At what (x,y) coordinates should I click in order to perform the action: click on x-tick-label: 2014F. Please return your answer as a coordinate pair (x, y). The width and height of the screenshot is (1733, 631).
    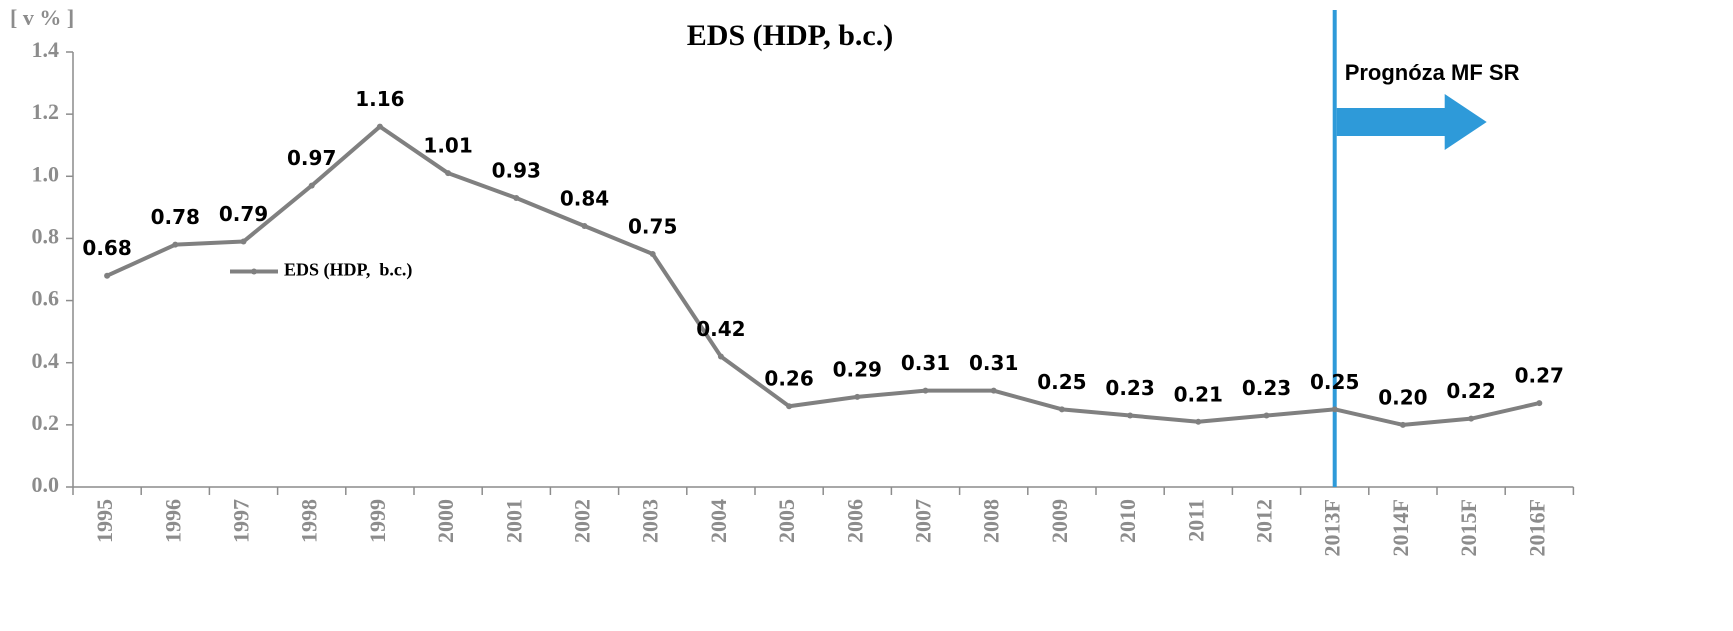
    Looking at the image, I should click on (1400, 527).